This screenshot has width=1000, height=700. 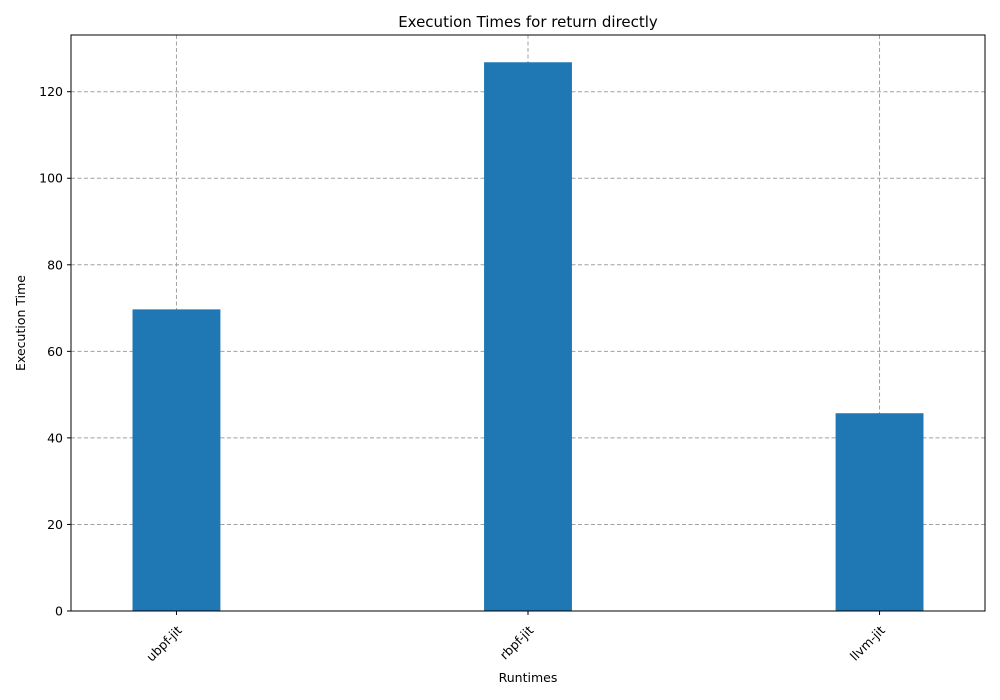 What do you see at coordinates (164, 644) in the screenshot?
I see `x-tick-label: ubpf-jit` at bounding box center [164, 644].